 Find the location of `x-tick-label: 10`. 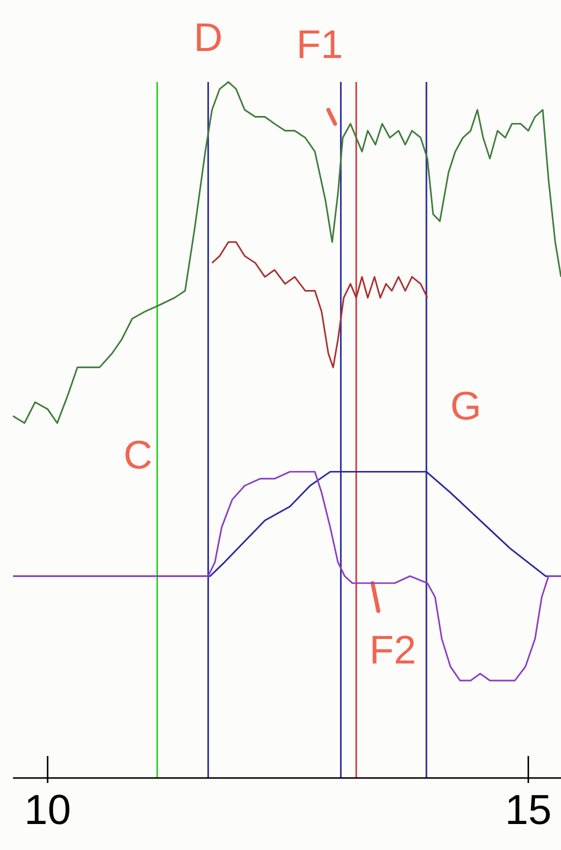

x-tick-label: 10 is located at coordinates (47, 809).